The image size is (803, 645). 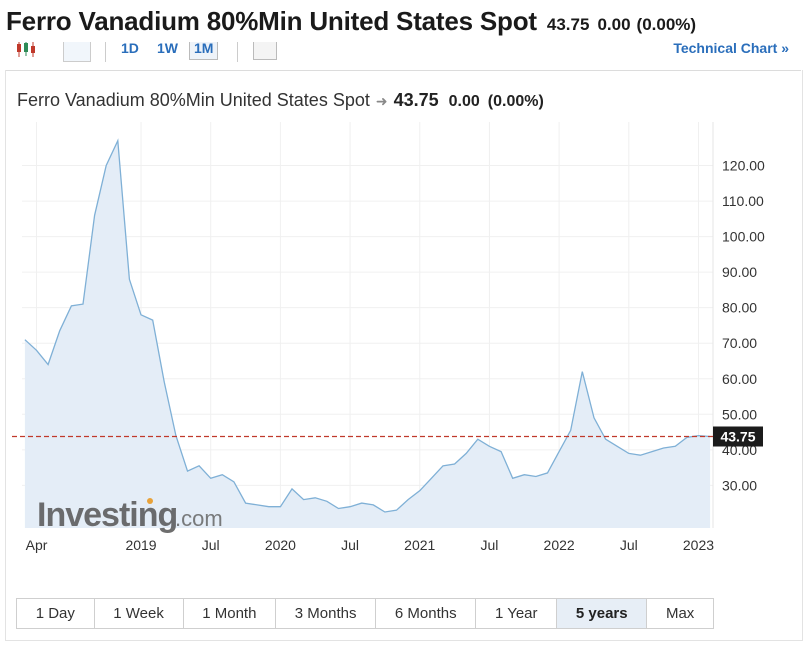 I want to click on y-tick-label: 100.00, so click(x=743, y=237).